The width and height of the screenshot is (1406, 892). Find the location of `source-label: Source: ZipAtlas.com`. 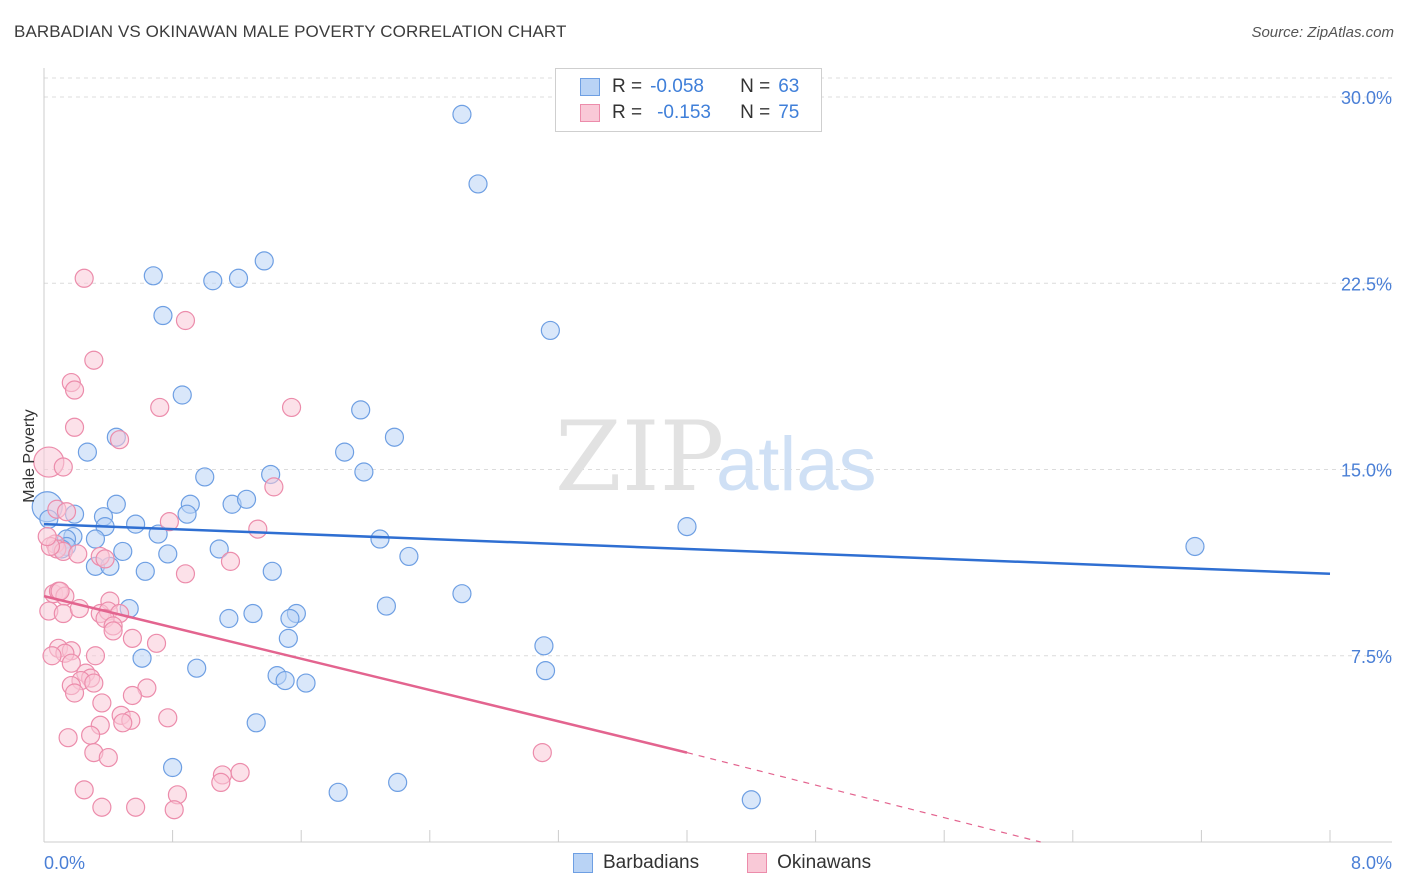

source-label: Source: ZipAtlas.com is located at coordinates (1322, 32).